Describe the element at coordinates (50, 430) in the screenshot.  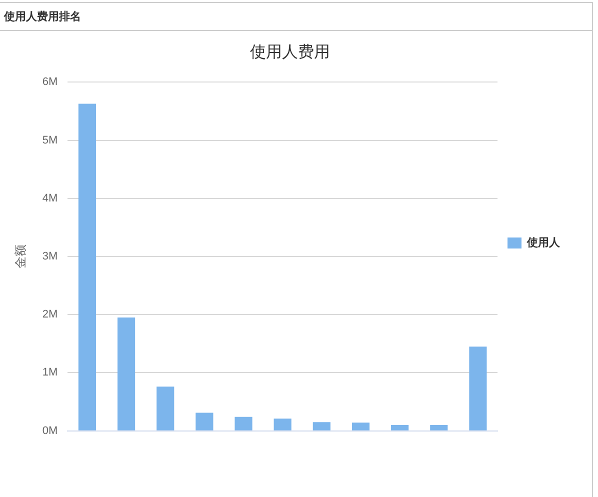
I see `y-tick-label: 0M` at that location.